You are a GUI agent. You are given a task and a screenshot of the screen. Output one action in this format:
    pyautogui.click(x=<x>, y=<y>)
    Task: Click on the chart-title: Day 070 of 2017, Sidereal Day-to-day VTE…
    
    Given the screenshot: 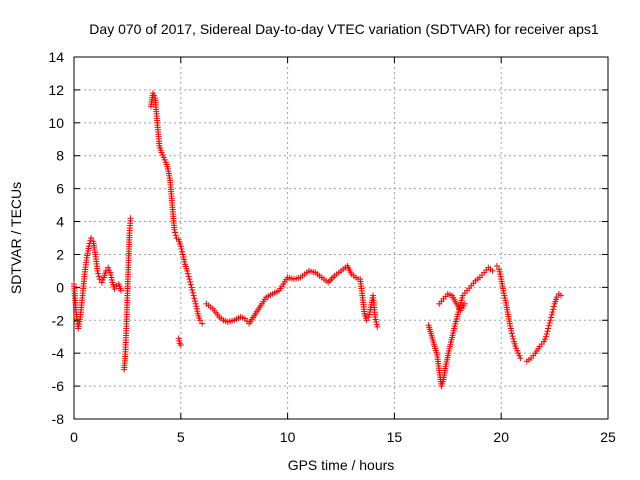 What is the action you would take?
    pyautogui.click(x=344, y=29)
    